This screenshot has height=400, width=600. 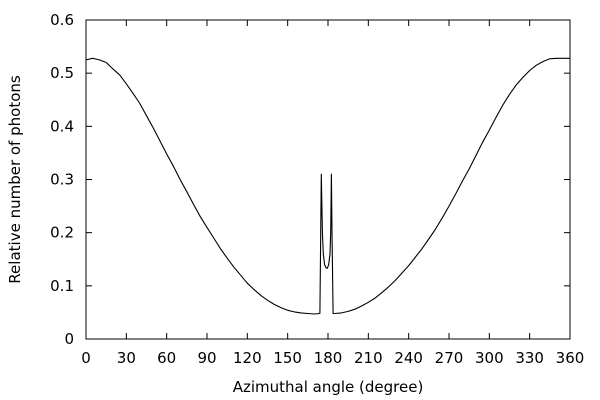 What do you see at coordinates (62, 20) in the screenshot?
I see `y-tick-label: 0.6` at bounding box center [62, 20].